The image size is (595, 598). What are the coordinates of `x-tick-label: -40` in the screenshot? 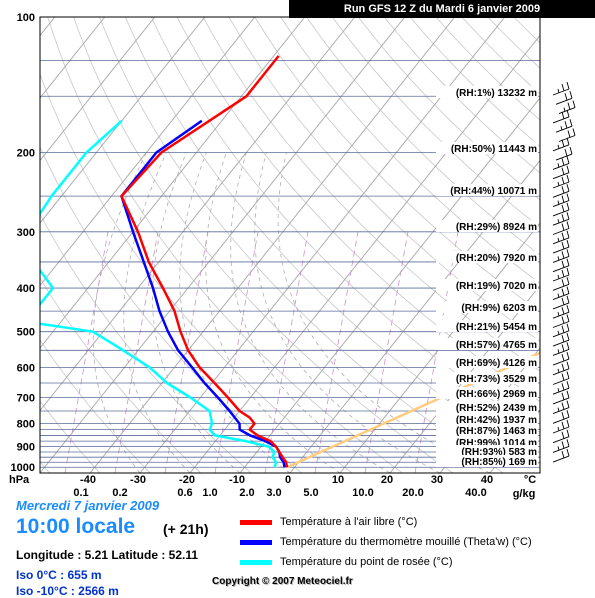 It's located at (88, 480).